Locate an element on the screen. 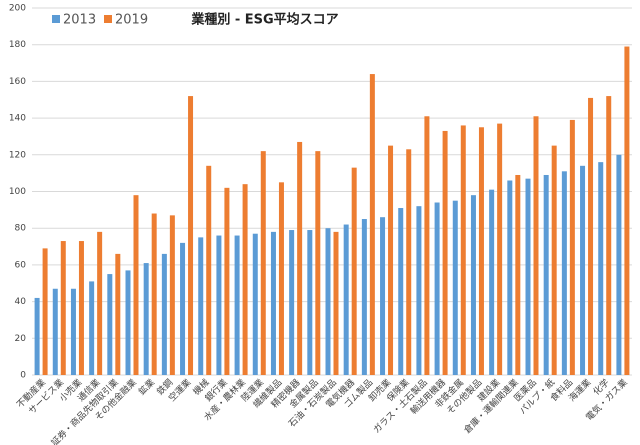  y-tick-label: 20 is located at coordinates (21, 339).